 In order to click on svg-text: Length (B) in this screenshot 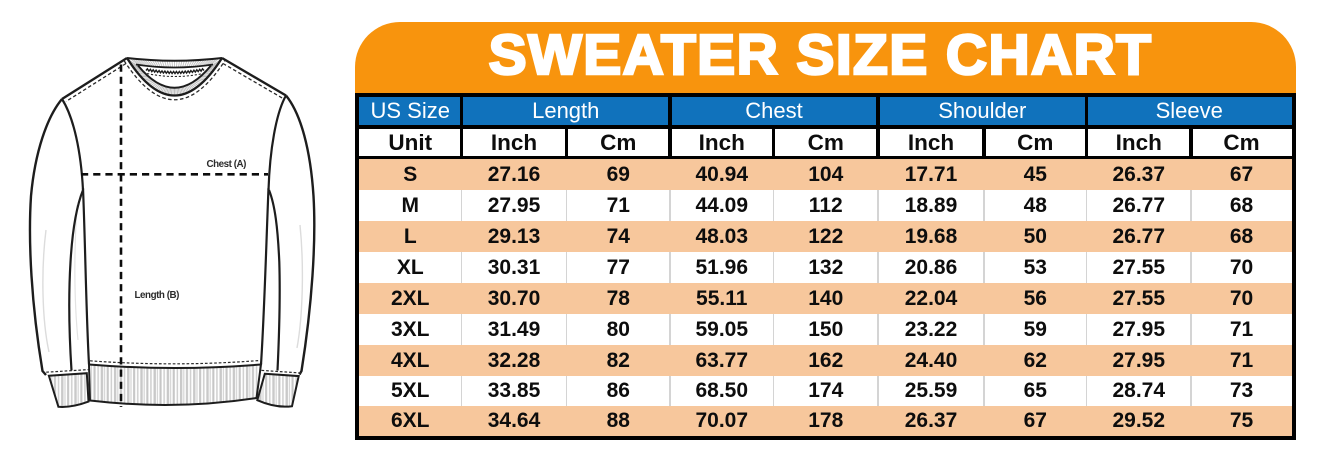, I will do `click(157, 295)`.